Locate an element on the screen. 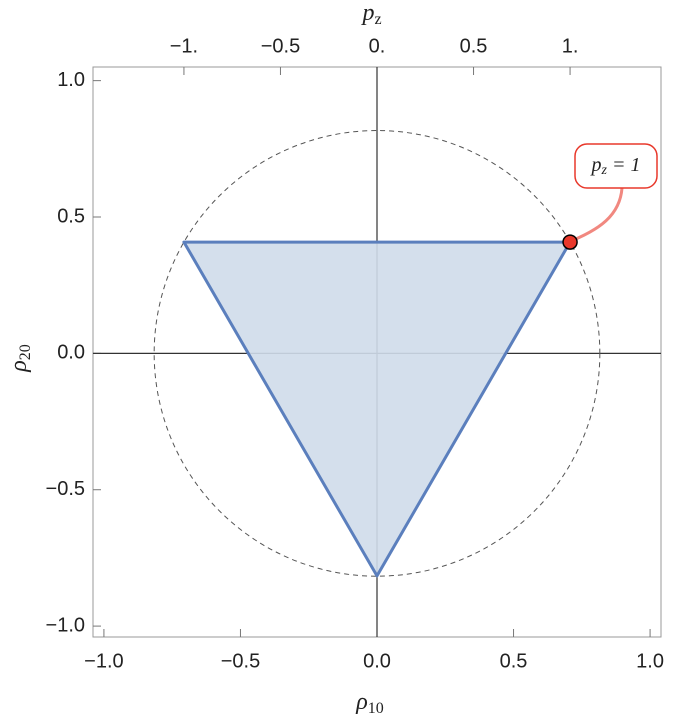 This screenshot has width=689, height=716. callout-text: pz = 1 is located at coordinates (615, 166).